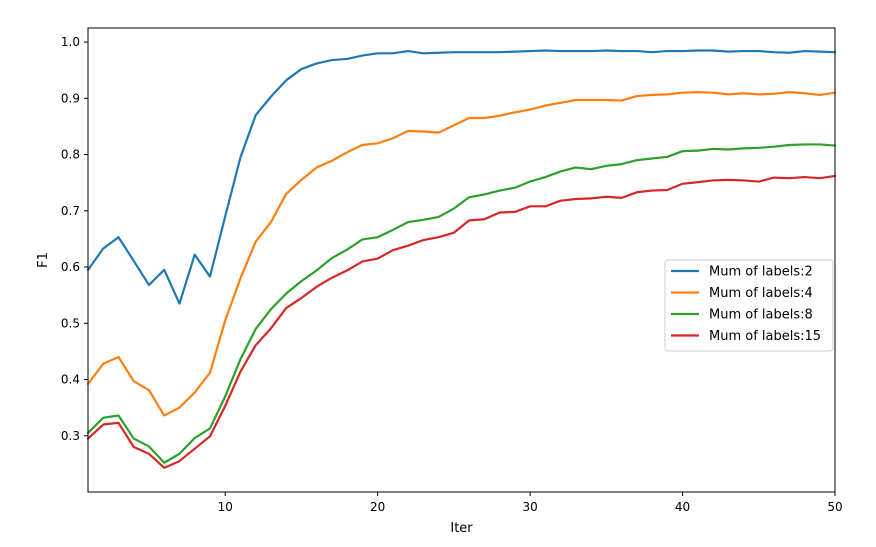 The height and width of the screenshot is (547, 876). What do you see at coordinates (529, 507) in the screenshot?
I see `x-tick-label: 30` at bounding box center [529, 507].